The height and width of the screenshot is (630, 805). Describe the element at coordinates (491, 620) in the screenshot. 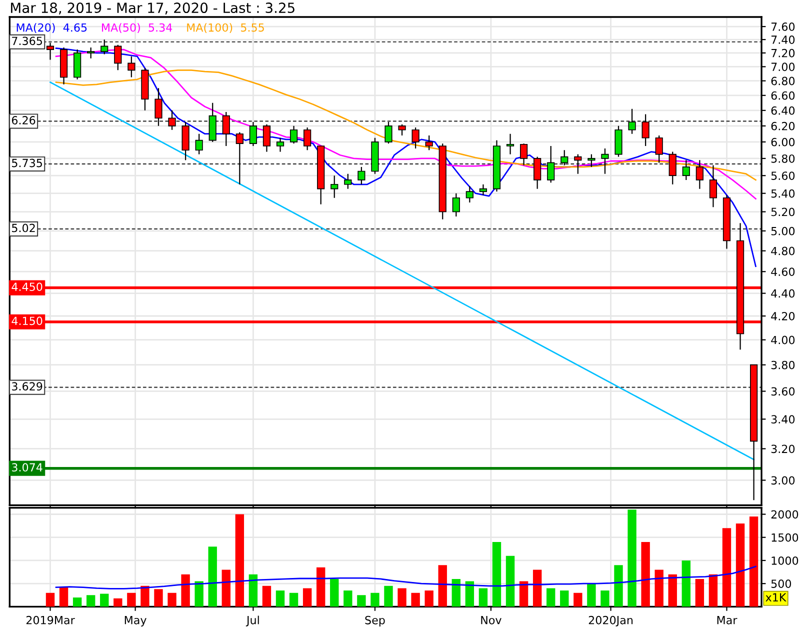

I see `x-tick-label: Nov` at that location.